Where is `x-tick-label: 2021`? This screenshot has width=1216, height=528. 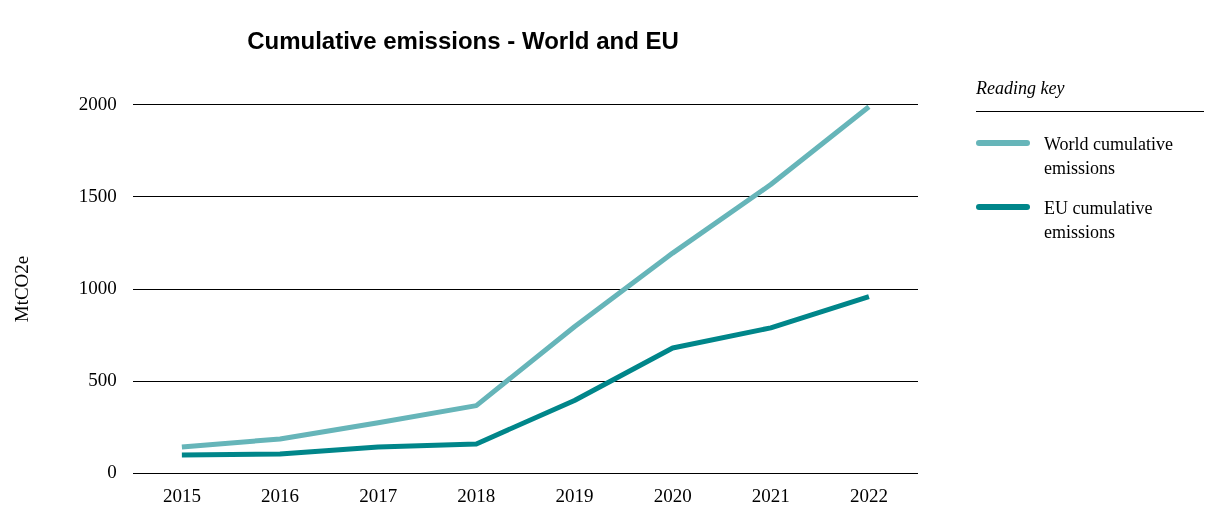 x-tick-label: 2021 is located at coordinates (770, 495).